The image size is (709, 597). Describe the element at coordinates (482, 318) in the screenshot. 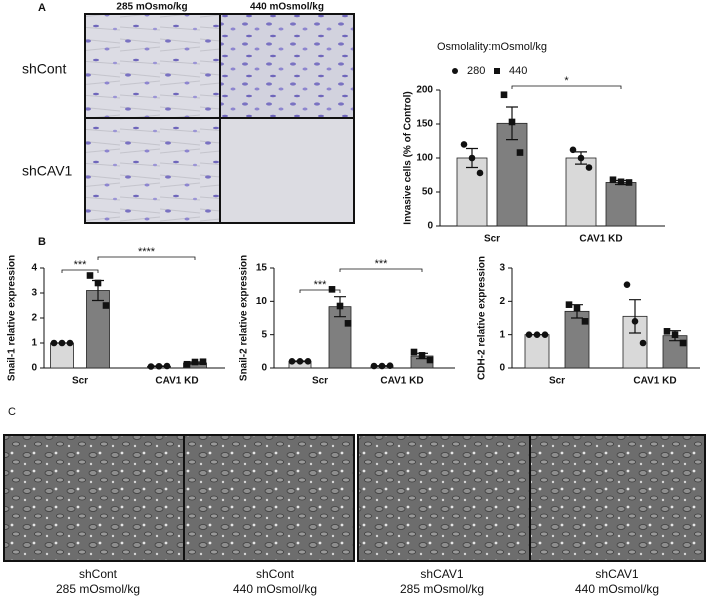

I see `y-axis-label: CDH-2 relative expression` at that location.